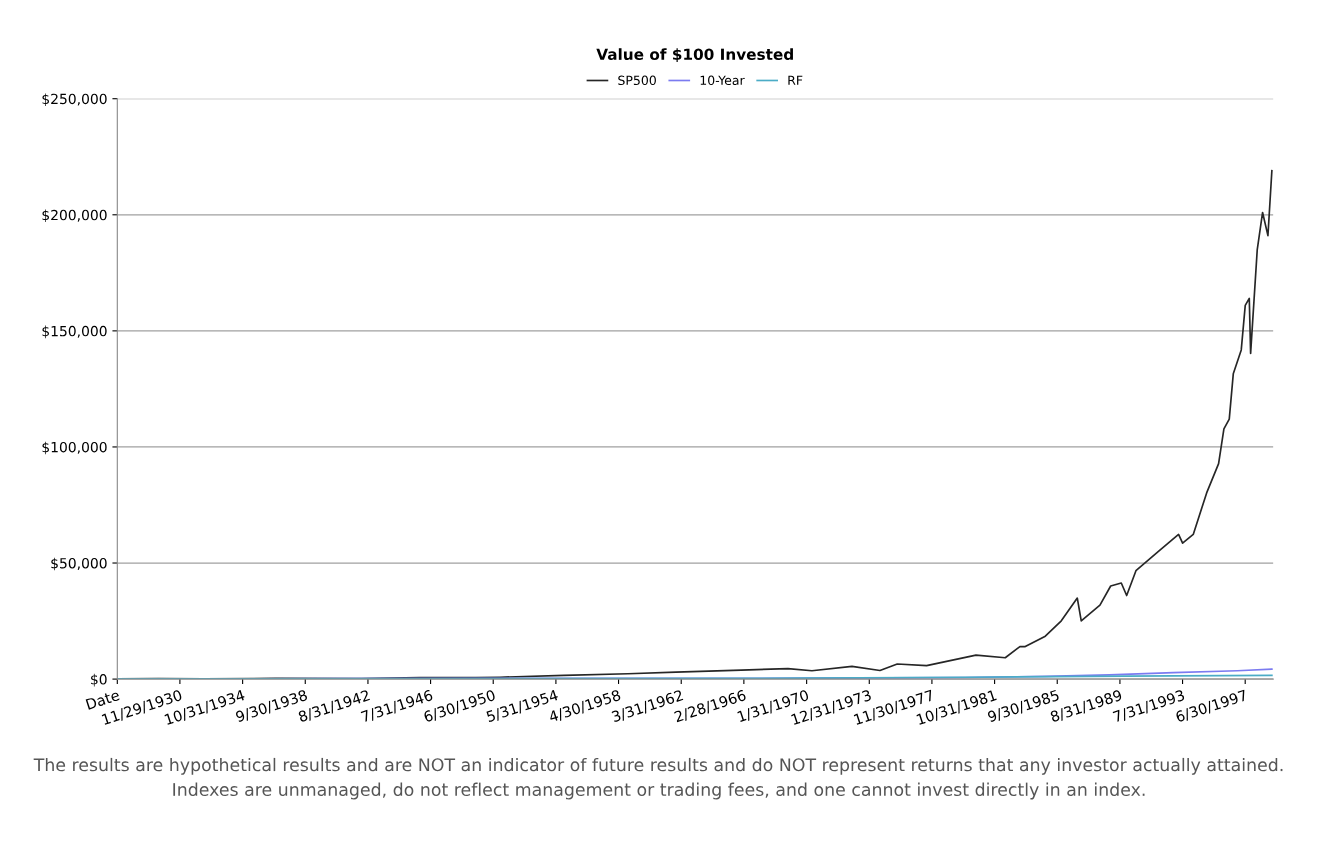 The width and height of the screenshot is (1318, 851). What do you see at coordinates (637, 80) in the screenshot?
I see `legend-label: SP500` at bounding box center [637, 80].